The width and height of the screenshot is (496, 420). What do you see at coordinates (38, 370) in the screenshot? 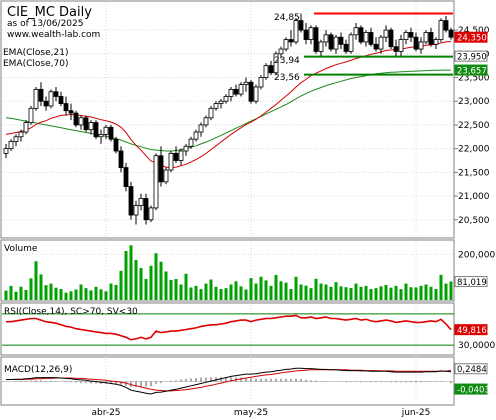
I see `macd-title: MACD(12,26,9)` at bounding box center [38, 370].